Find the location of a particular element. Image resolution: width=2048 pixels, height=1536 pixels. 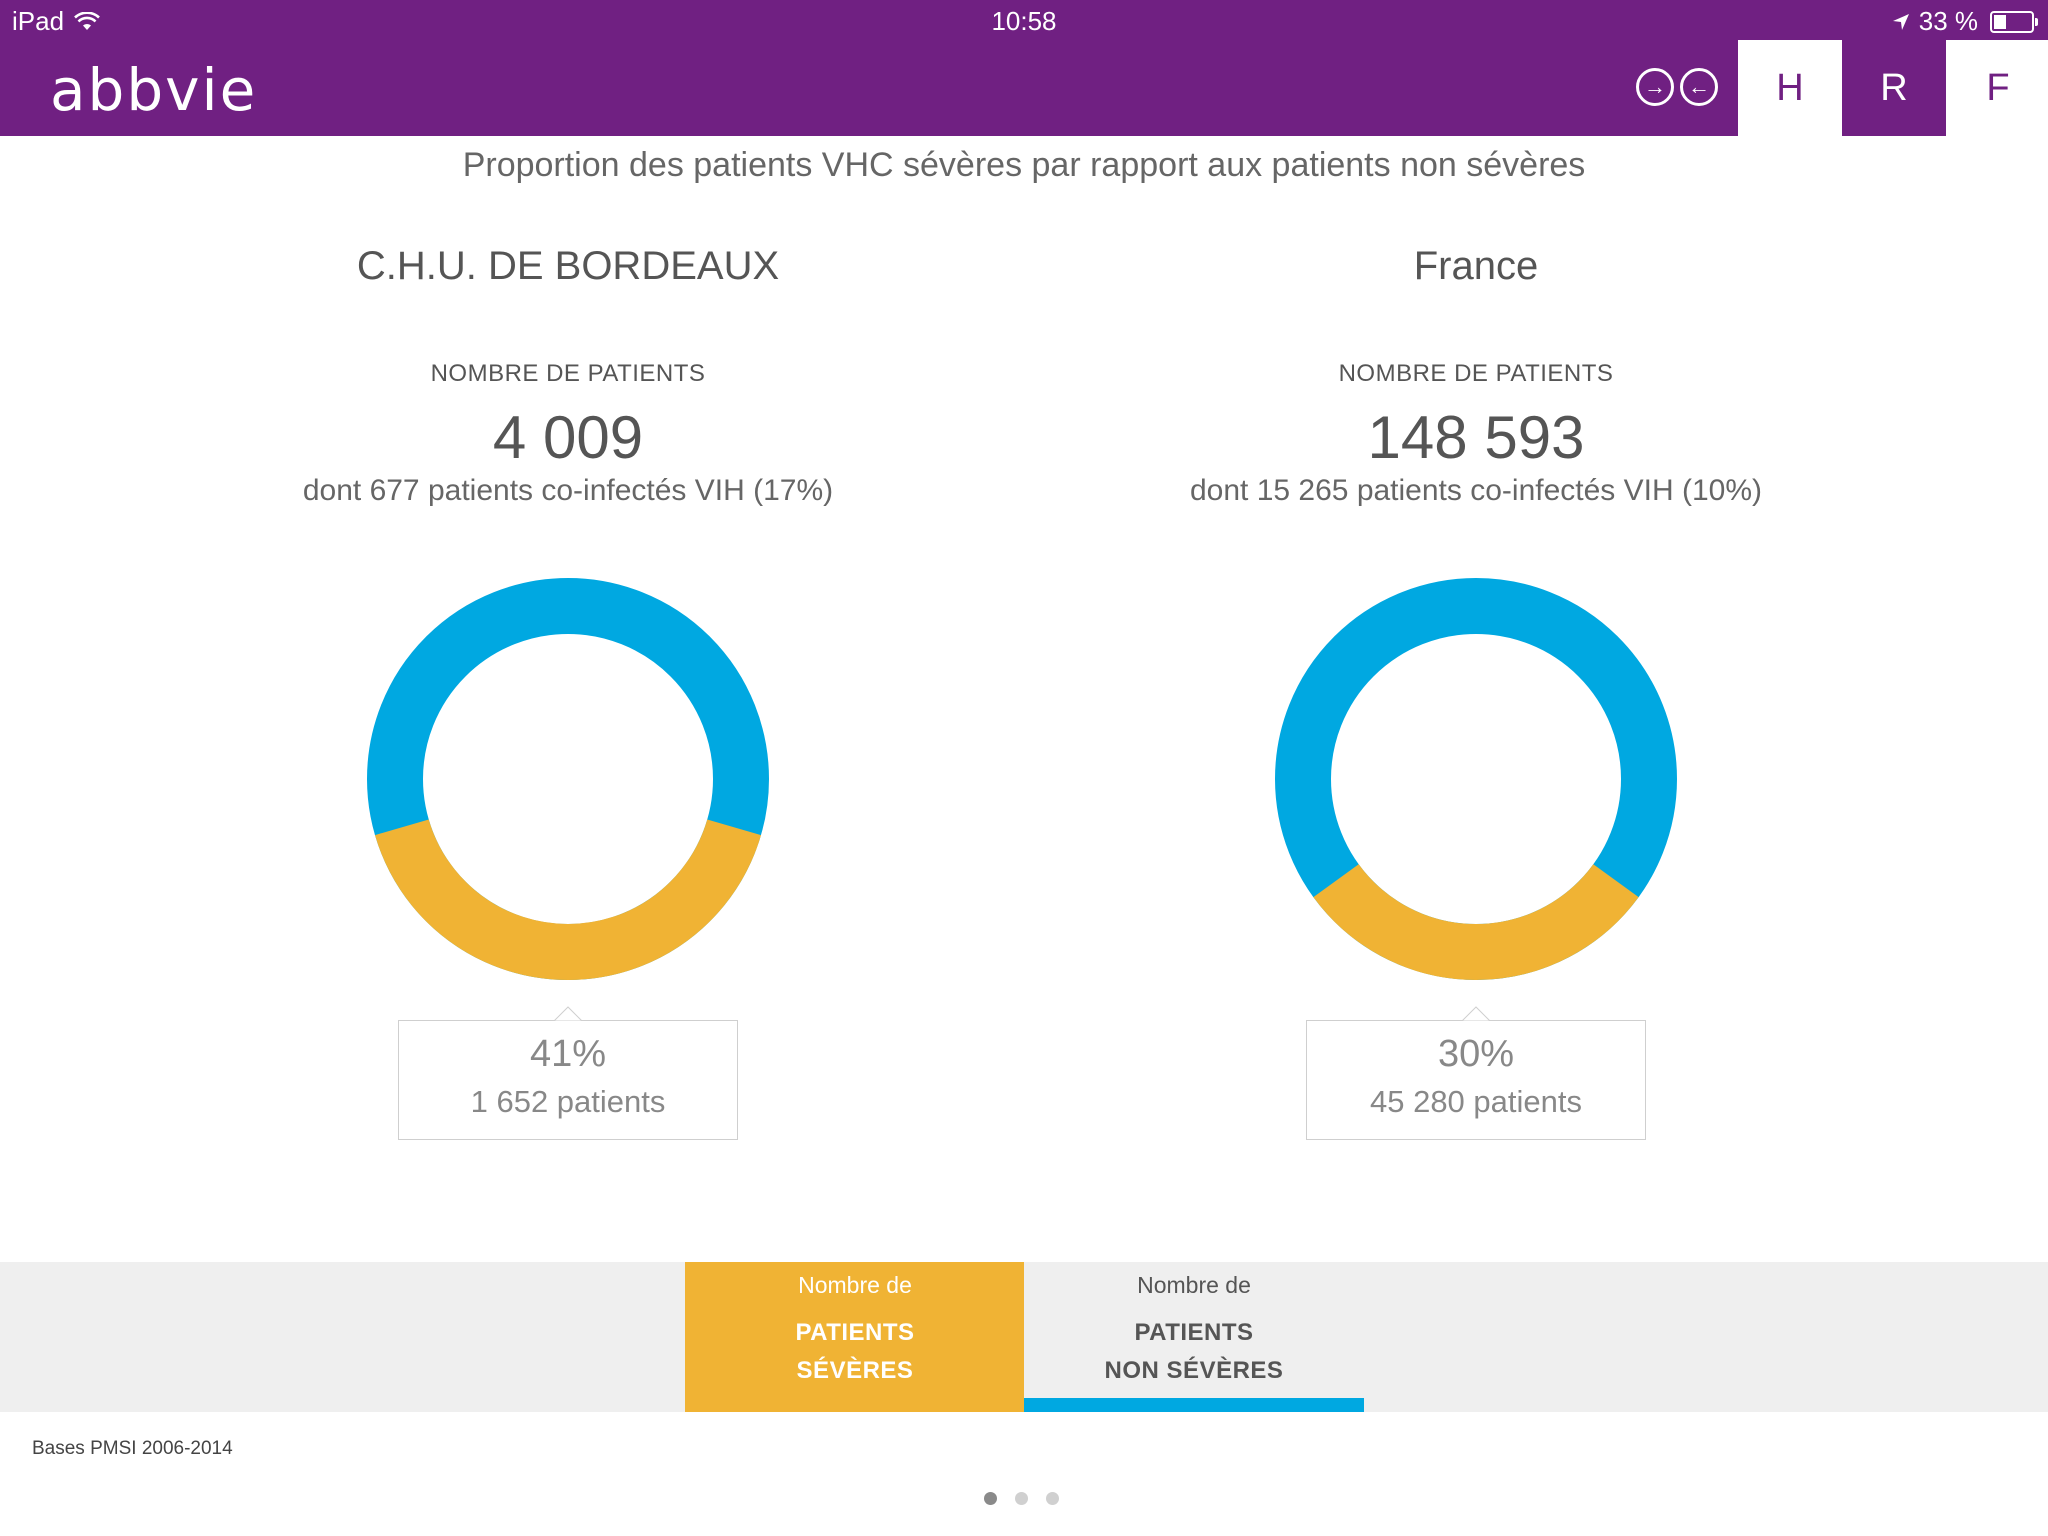

tab-f: F is located at coordinates (1997, 88).